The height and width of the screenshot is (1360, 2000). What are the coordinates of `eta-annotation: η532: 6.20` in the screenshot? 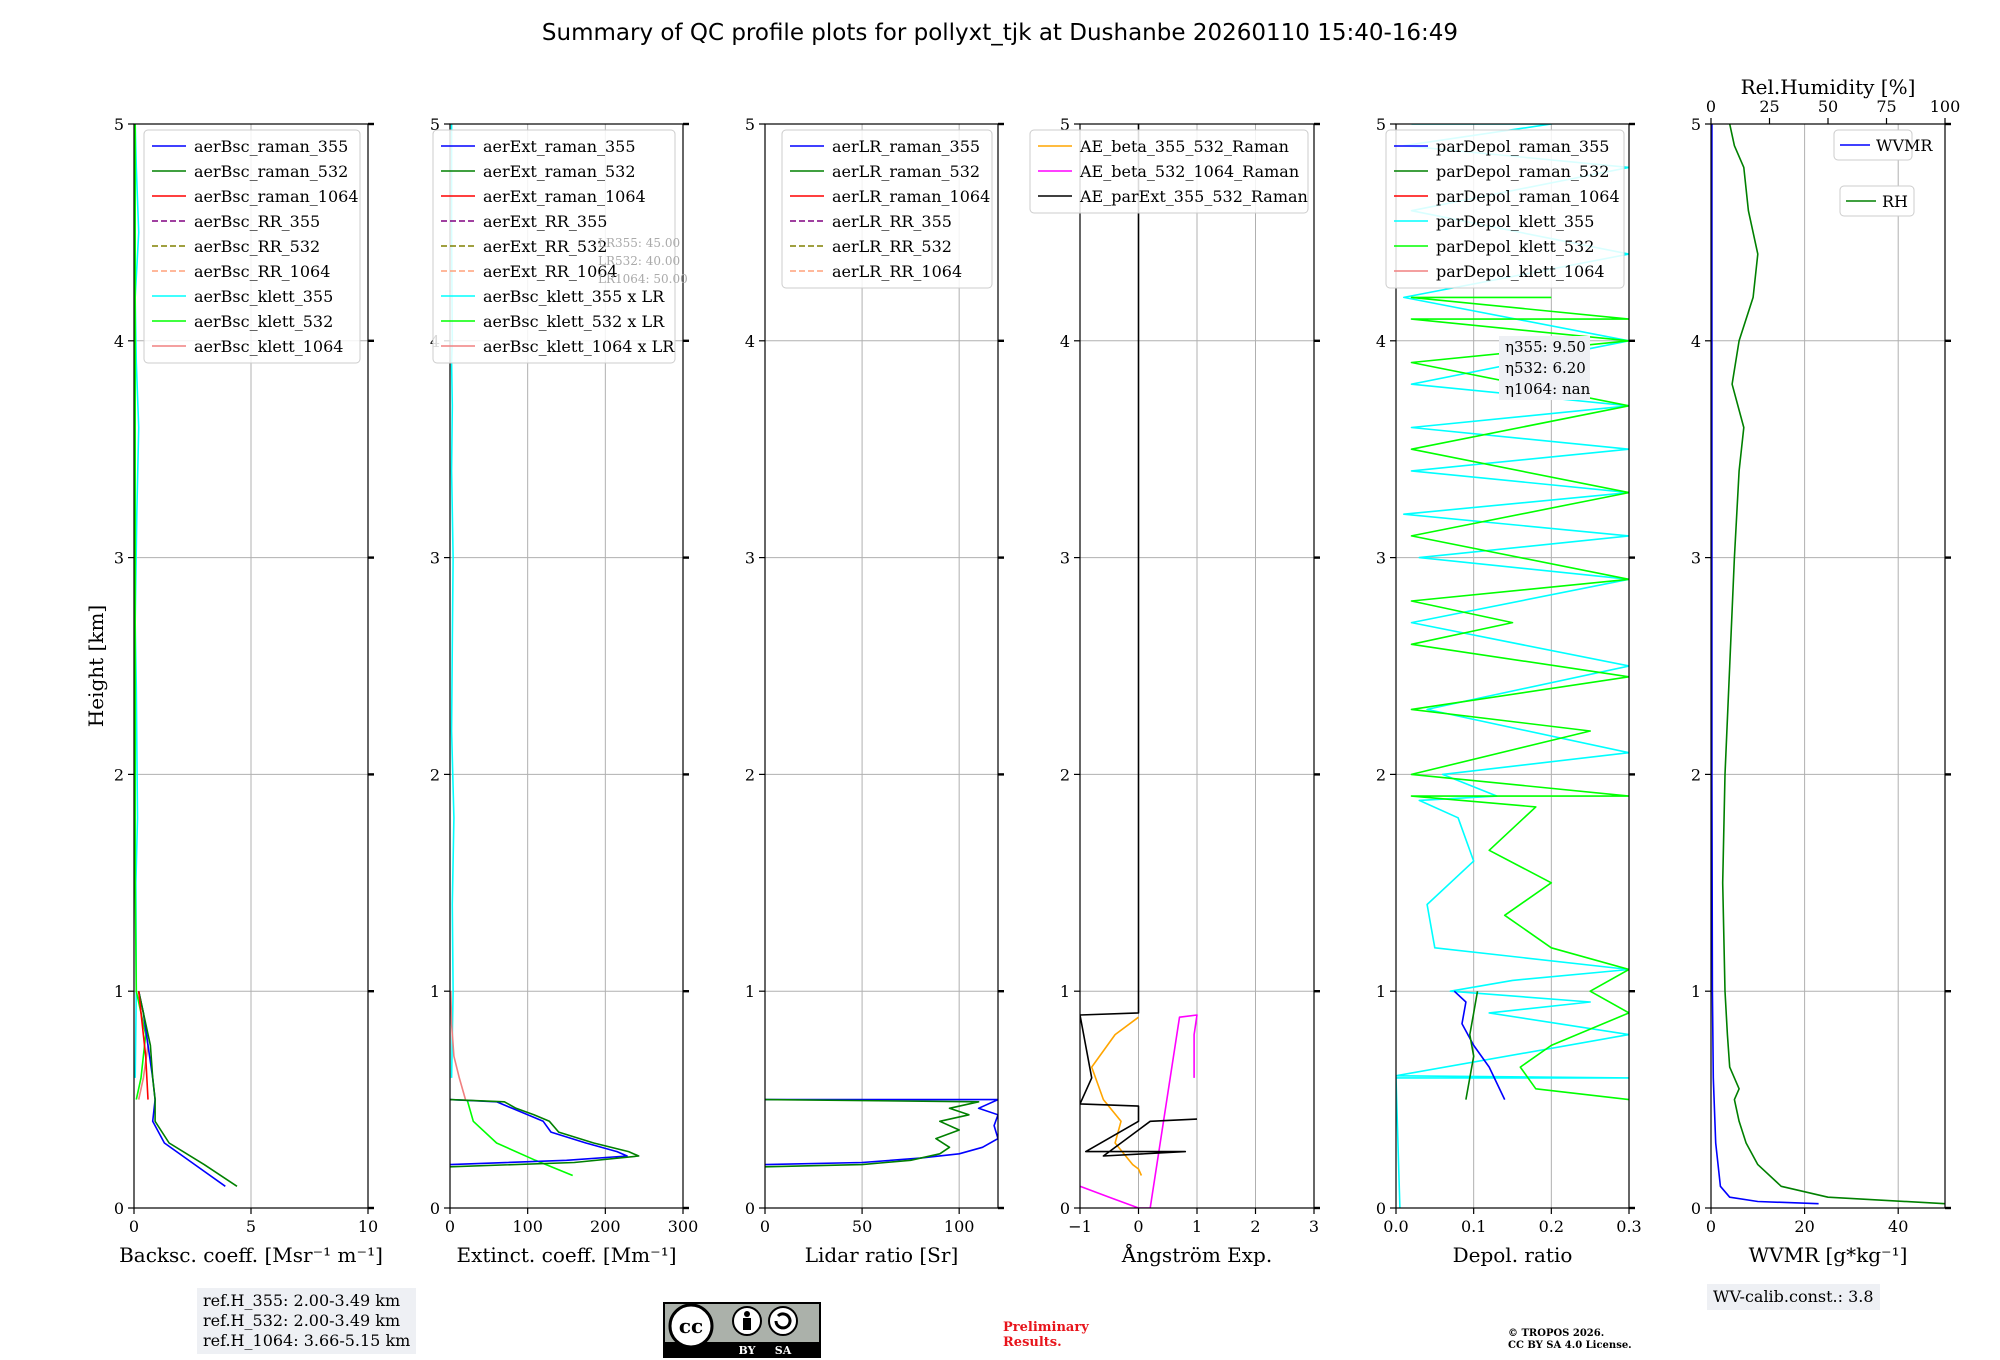 It's located at (1545, 368).